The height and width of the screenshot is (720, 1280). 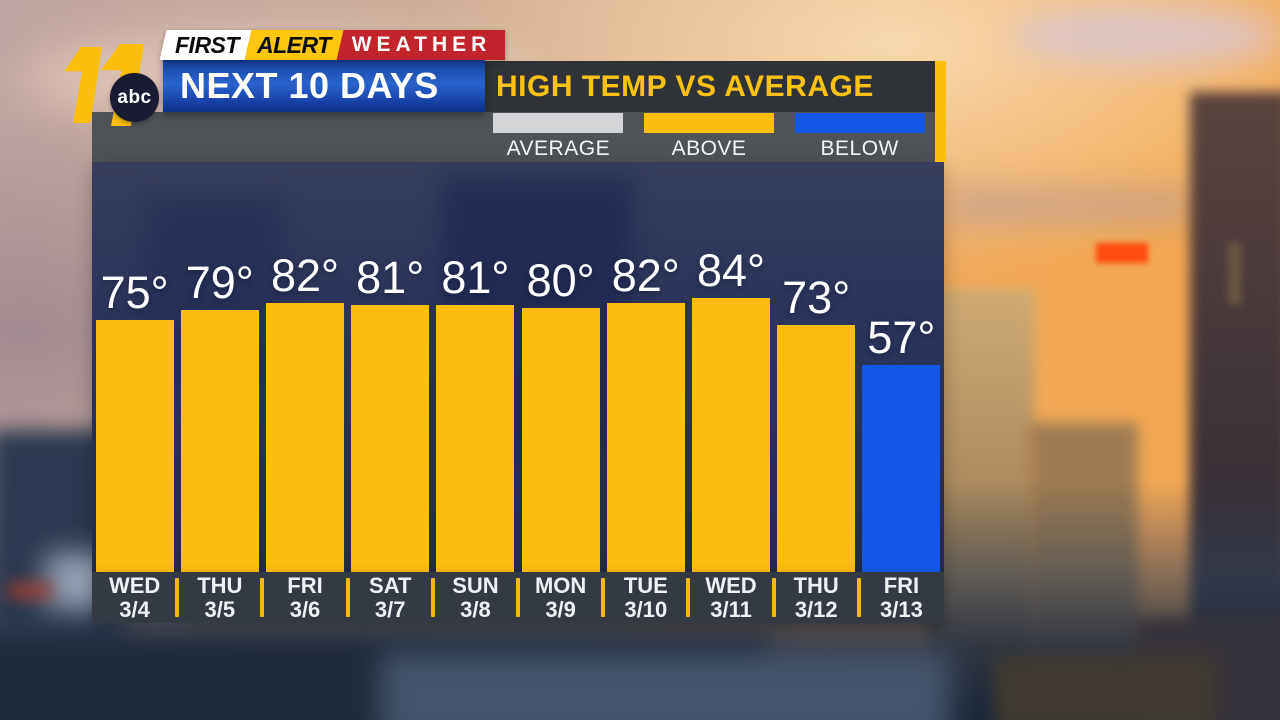 I want to click on day-cell: FRI 3/13, so click(x=900, y=597).